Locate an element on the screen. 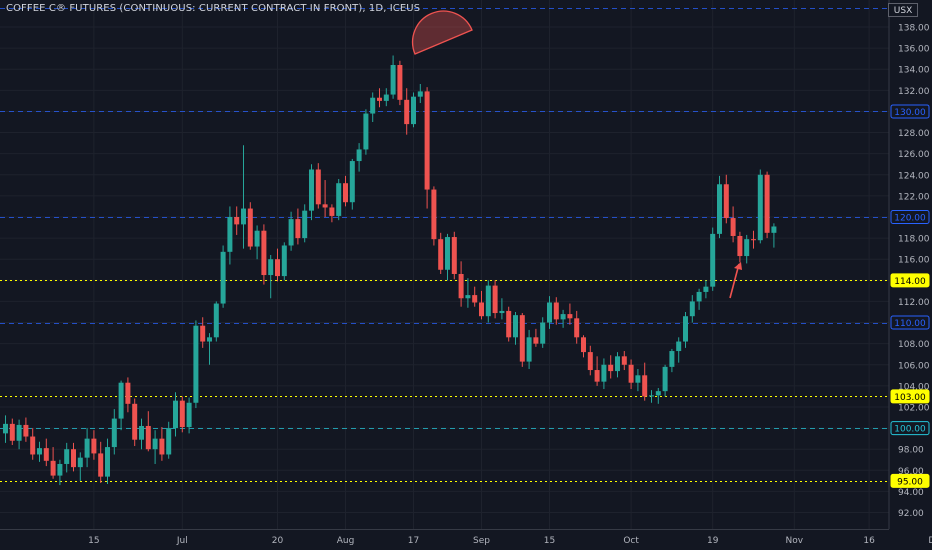 This screenshot has height=550, width=932. y-tick-label: 122.00 is located at coordinates (914, 197).